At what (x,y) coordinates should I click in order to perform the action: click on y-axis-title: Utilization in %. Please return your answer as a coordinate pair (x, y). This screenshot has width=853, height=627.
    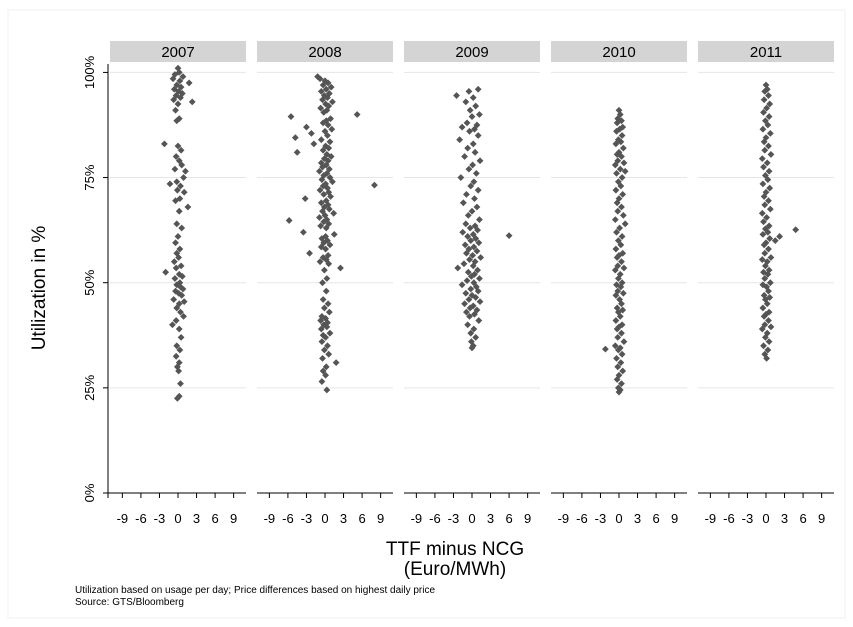
    Looking at the image, I should click on (39, 288).